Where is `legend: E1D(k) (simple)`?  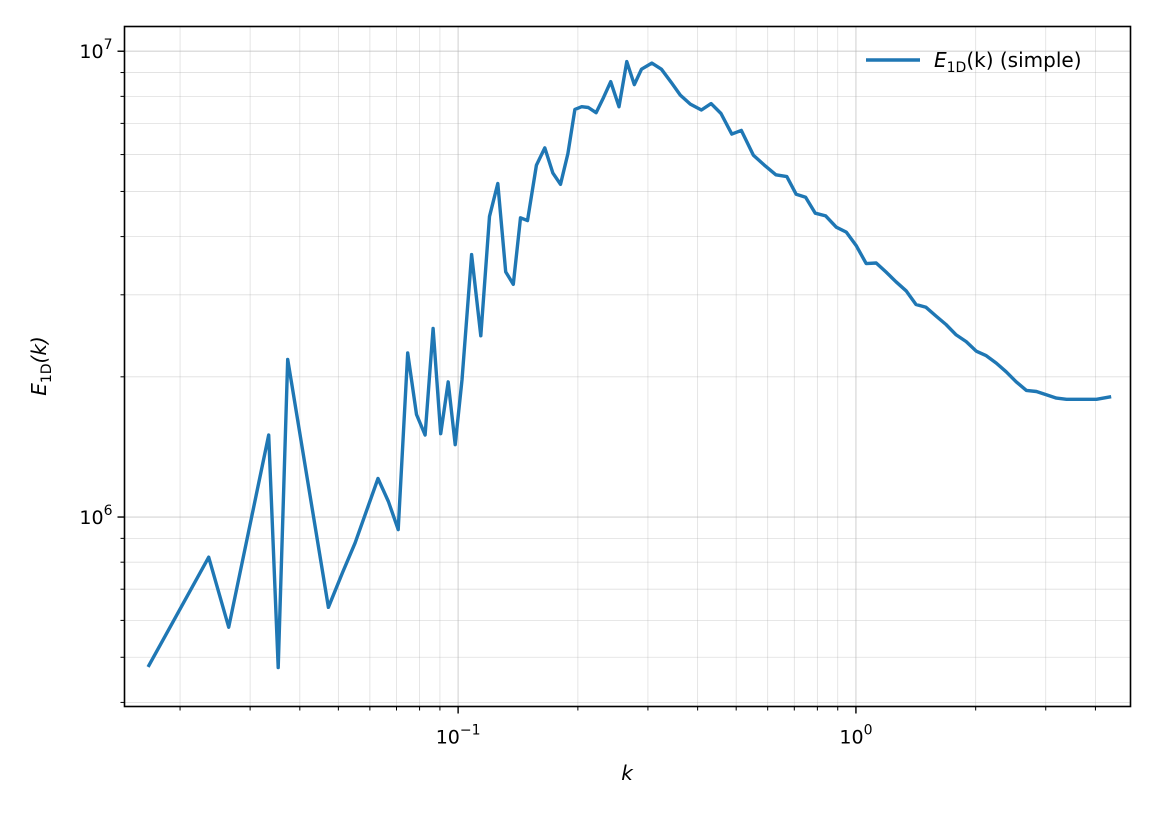 legend: E1D(k) (simple) is located at coordinates (974, 62).